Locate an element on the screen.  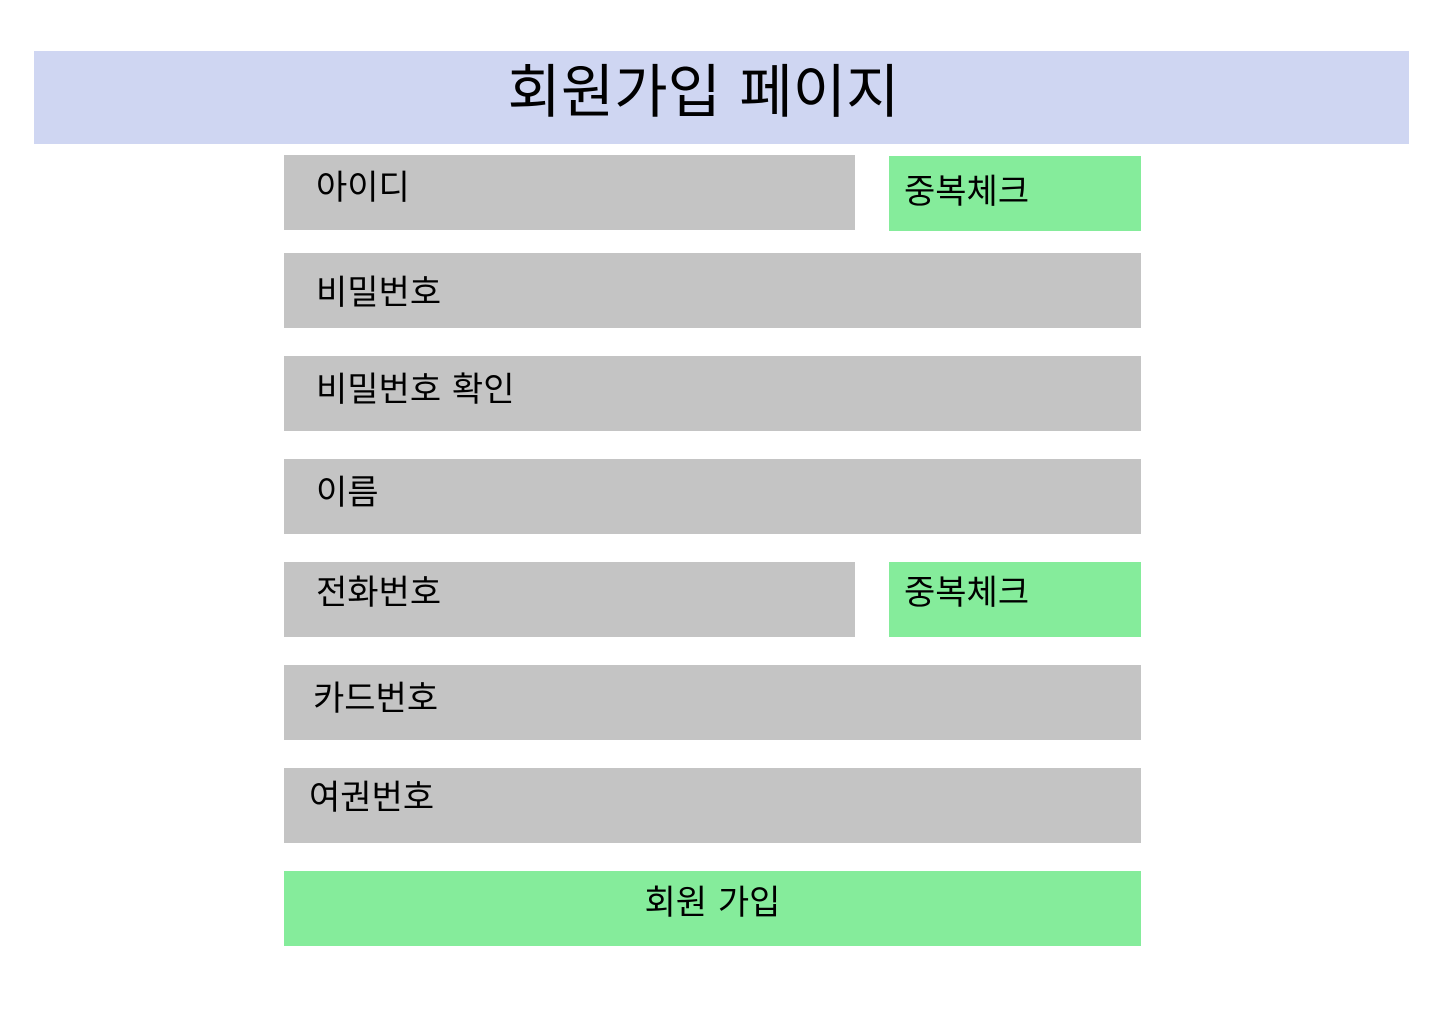
name-input: 이름 is located at coordinates (712, 496).